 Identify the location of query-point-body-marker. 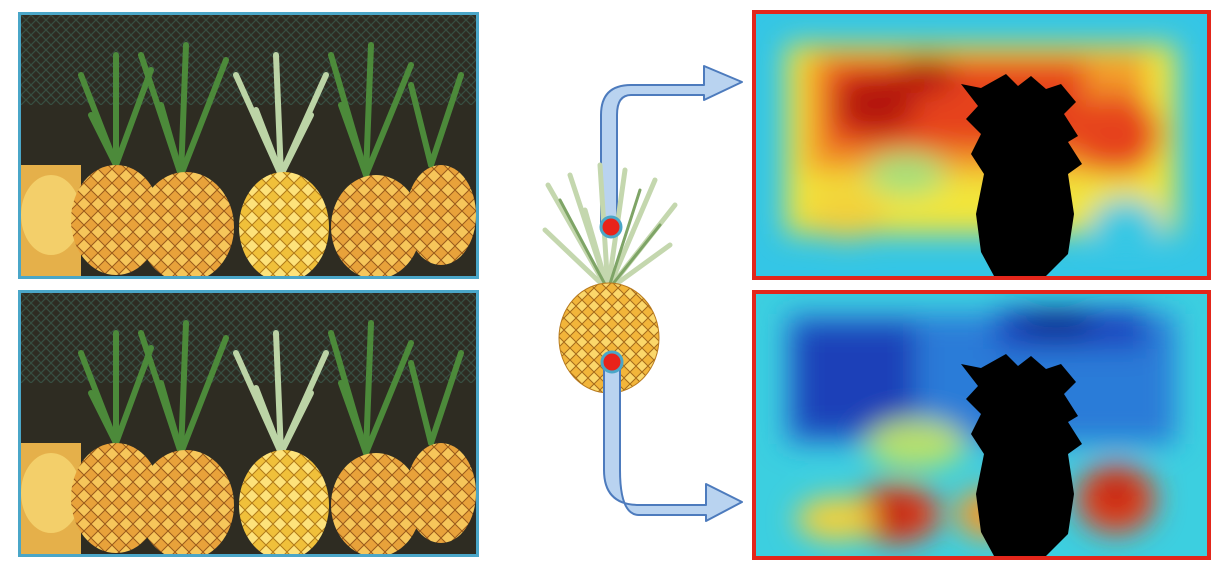
(612, 362).